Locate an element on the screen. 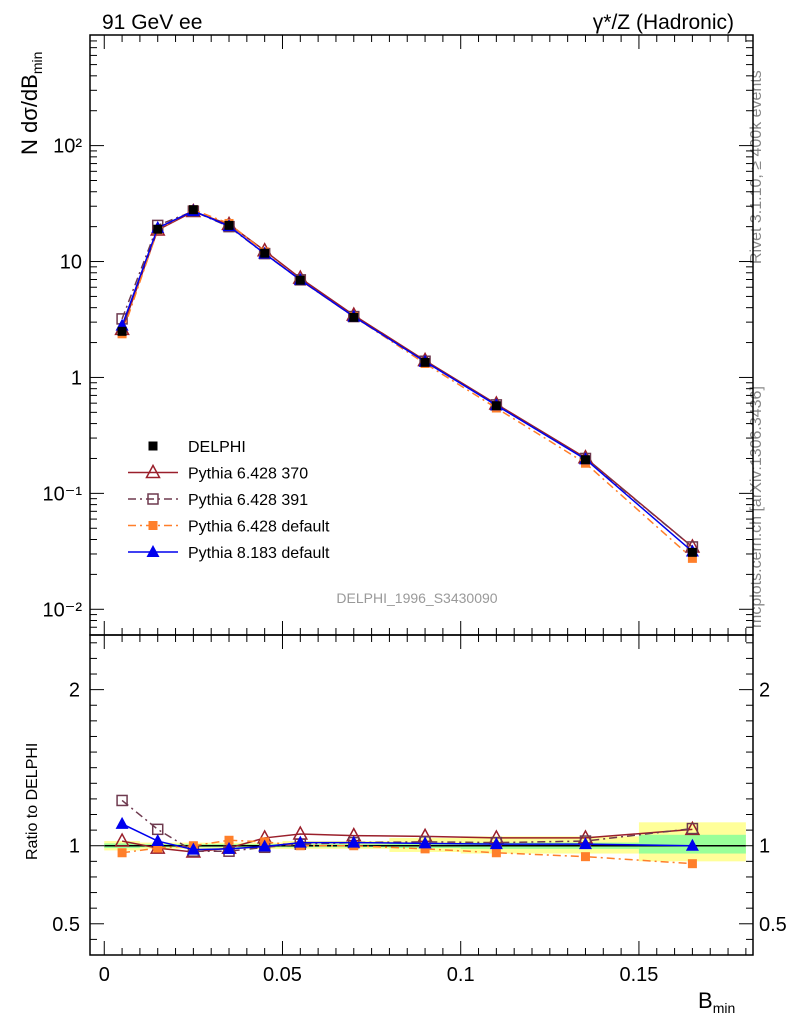 This screenshot has height=1024, width=786. ratio-ytick-label: 1 is located at coordinates (74, 847).